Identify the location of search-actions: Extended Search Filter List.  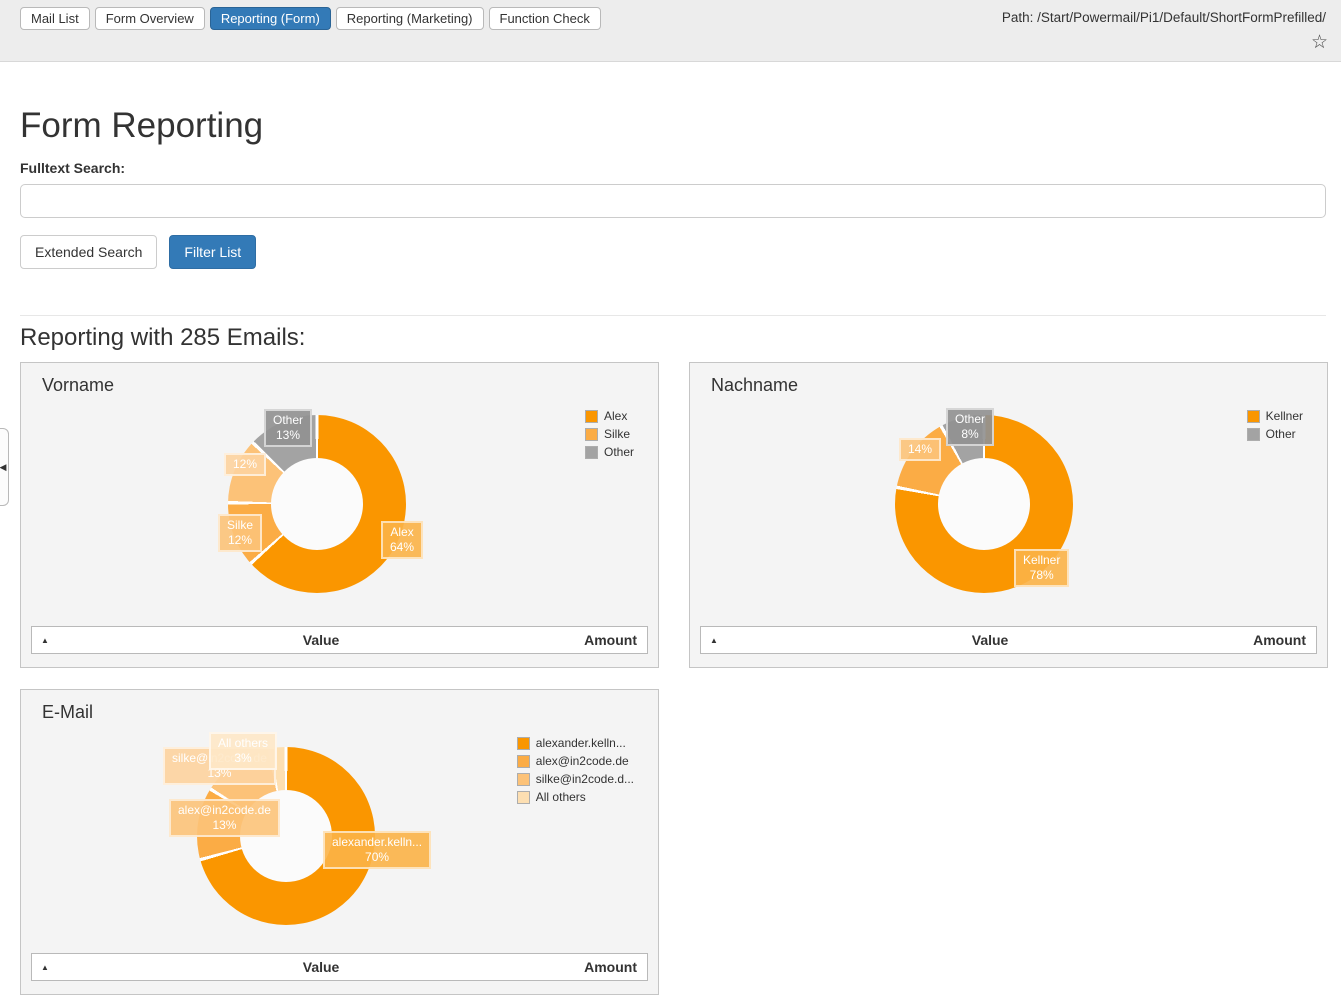
(673, 252).